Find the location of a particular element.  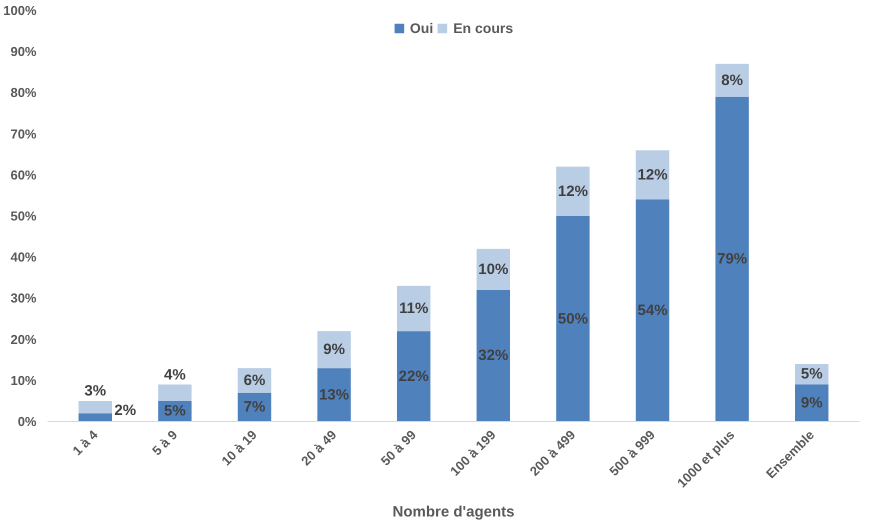

x-tick-label: 1 à 4 is located at coordinates (86, 442).